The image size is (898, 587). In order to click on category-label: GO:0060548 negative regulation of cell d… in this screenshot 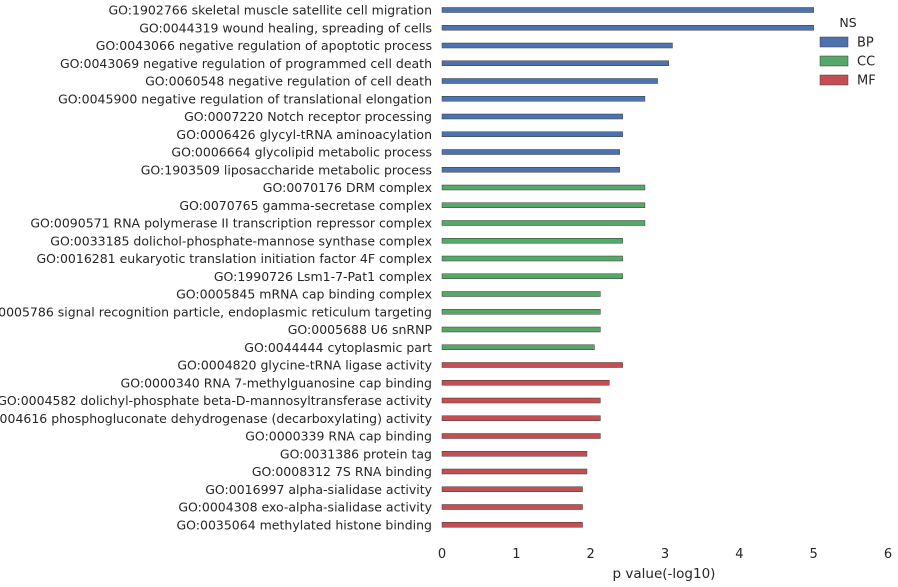, I will do `click(288, 81)`.